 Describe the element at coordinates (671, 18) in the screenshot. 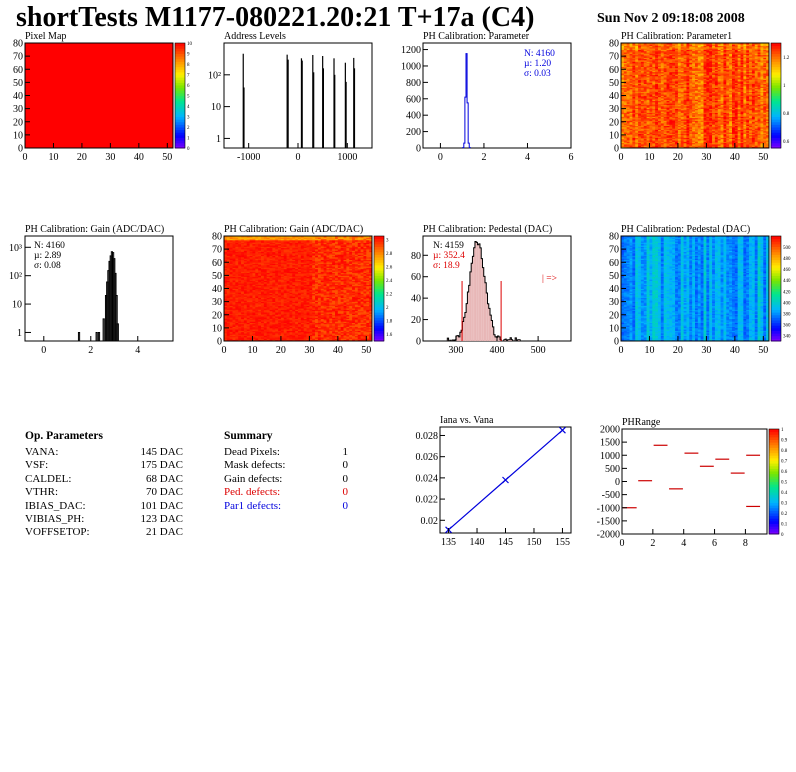

I see `run-date: Sun Nov 2 09:18:08 2008` at that location.